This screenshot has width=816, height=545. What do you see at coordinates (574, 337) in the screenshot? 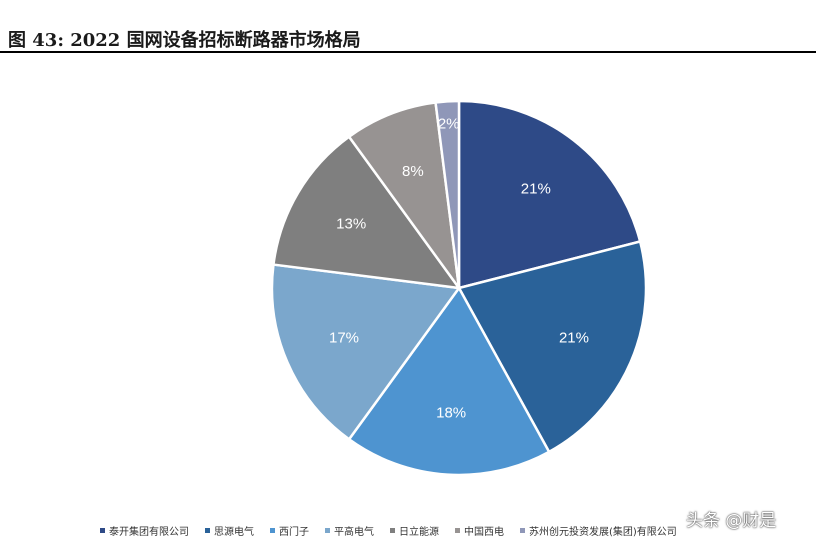
I see `slice-label-2: 21%` at bounding box center [574, 337].